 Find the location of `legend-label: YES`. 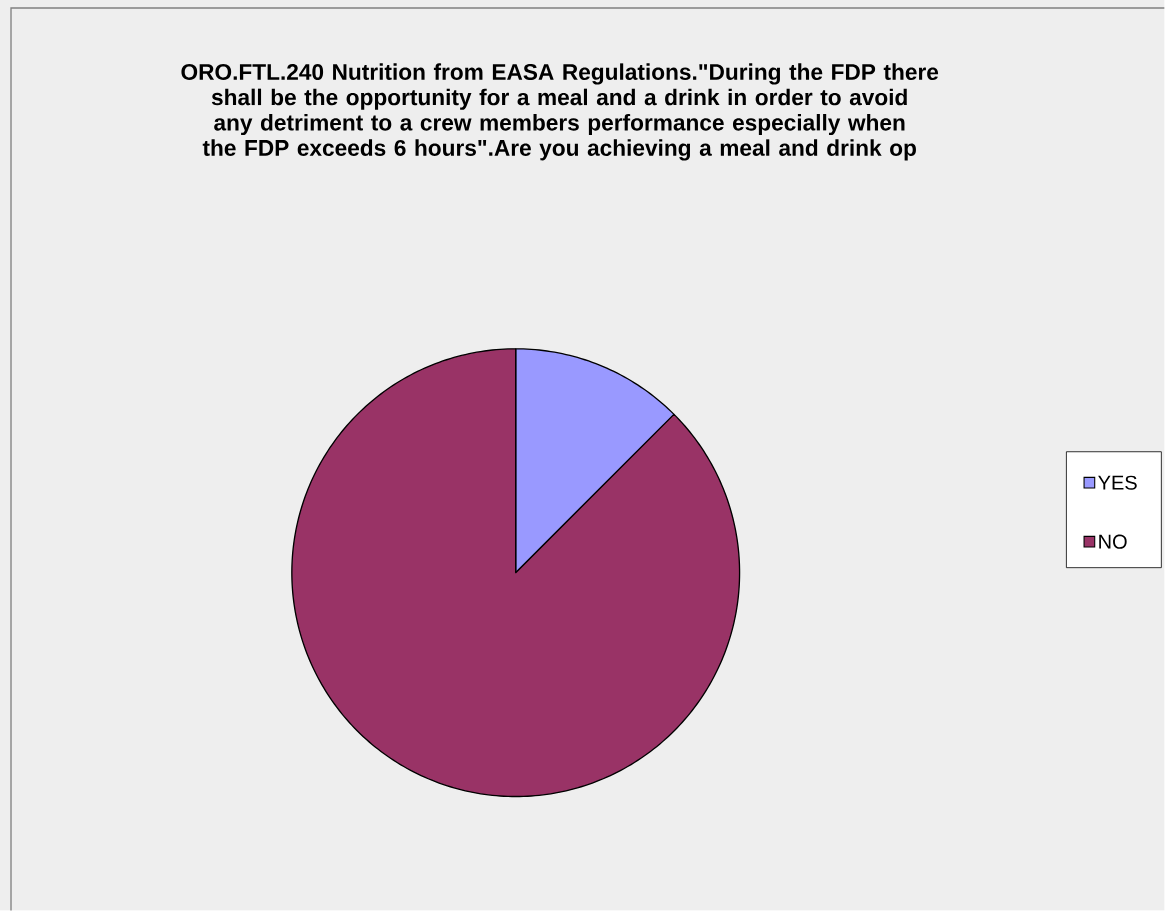

legend-label: YES is located at coordinates (1117, 482).